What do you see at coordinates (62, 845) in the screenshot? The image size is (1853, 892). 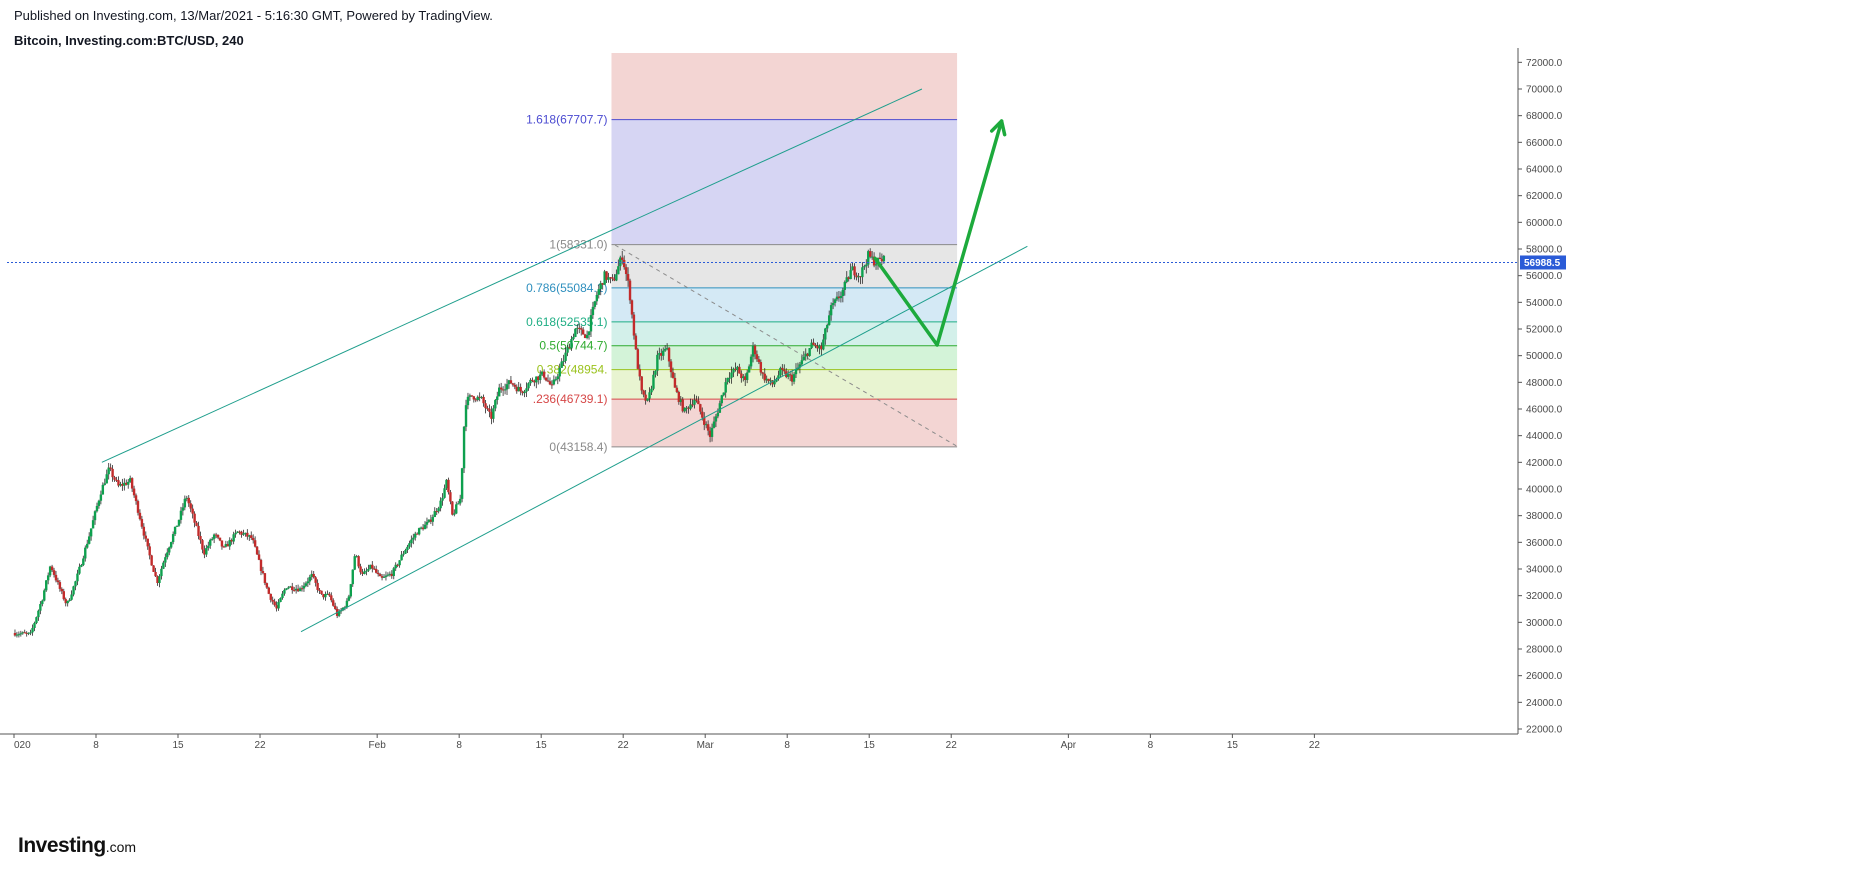 I see `logo-main-text: Investing` at bounding box center [62, 845].